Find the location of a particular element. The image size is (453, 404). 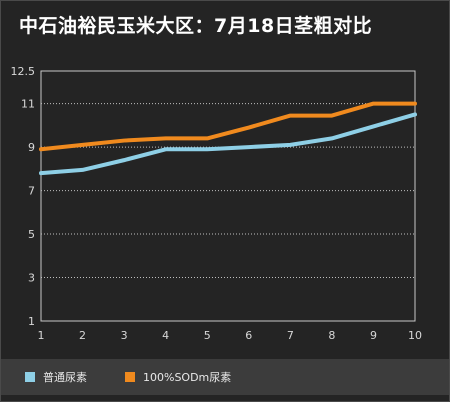

x-tick-label: 7 is located at coordinates (290, 335).